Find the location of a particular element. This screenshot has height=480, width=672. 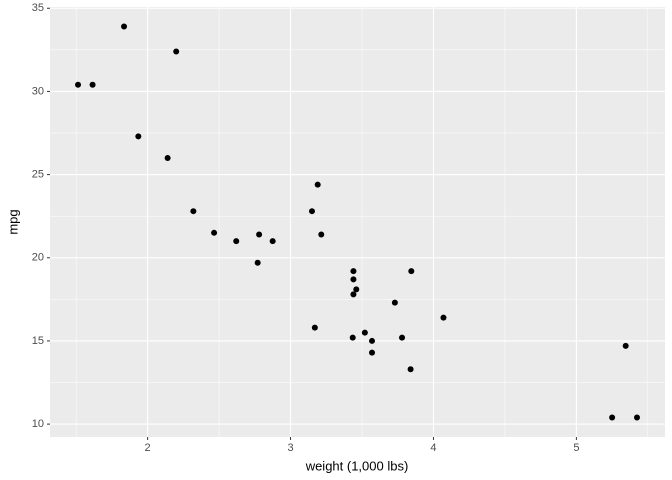

x-tick-label: 3 is located at coordinates (290, 448).